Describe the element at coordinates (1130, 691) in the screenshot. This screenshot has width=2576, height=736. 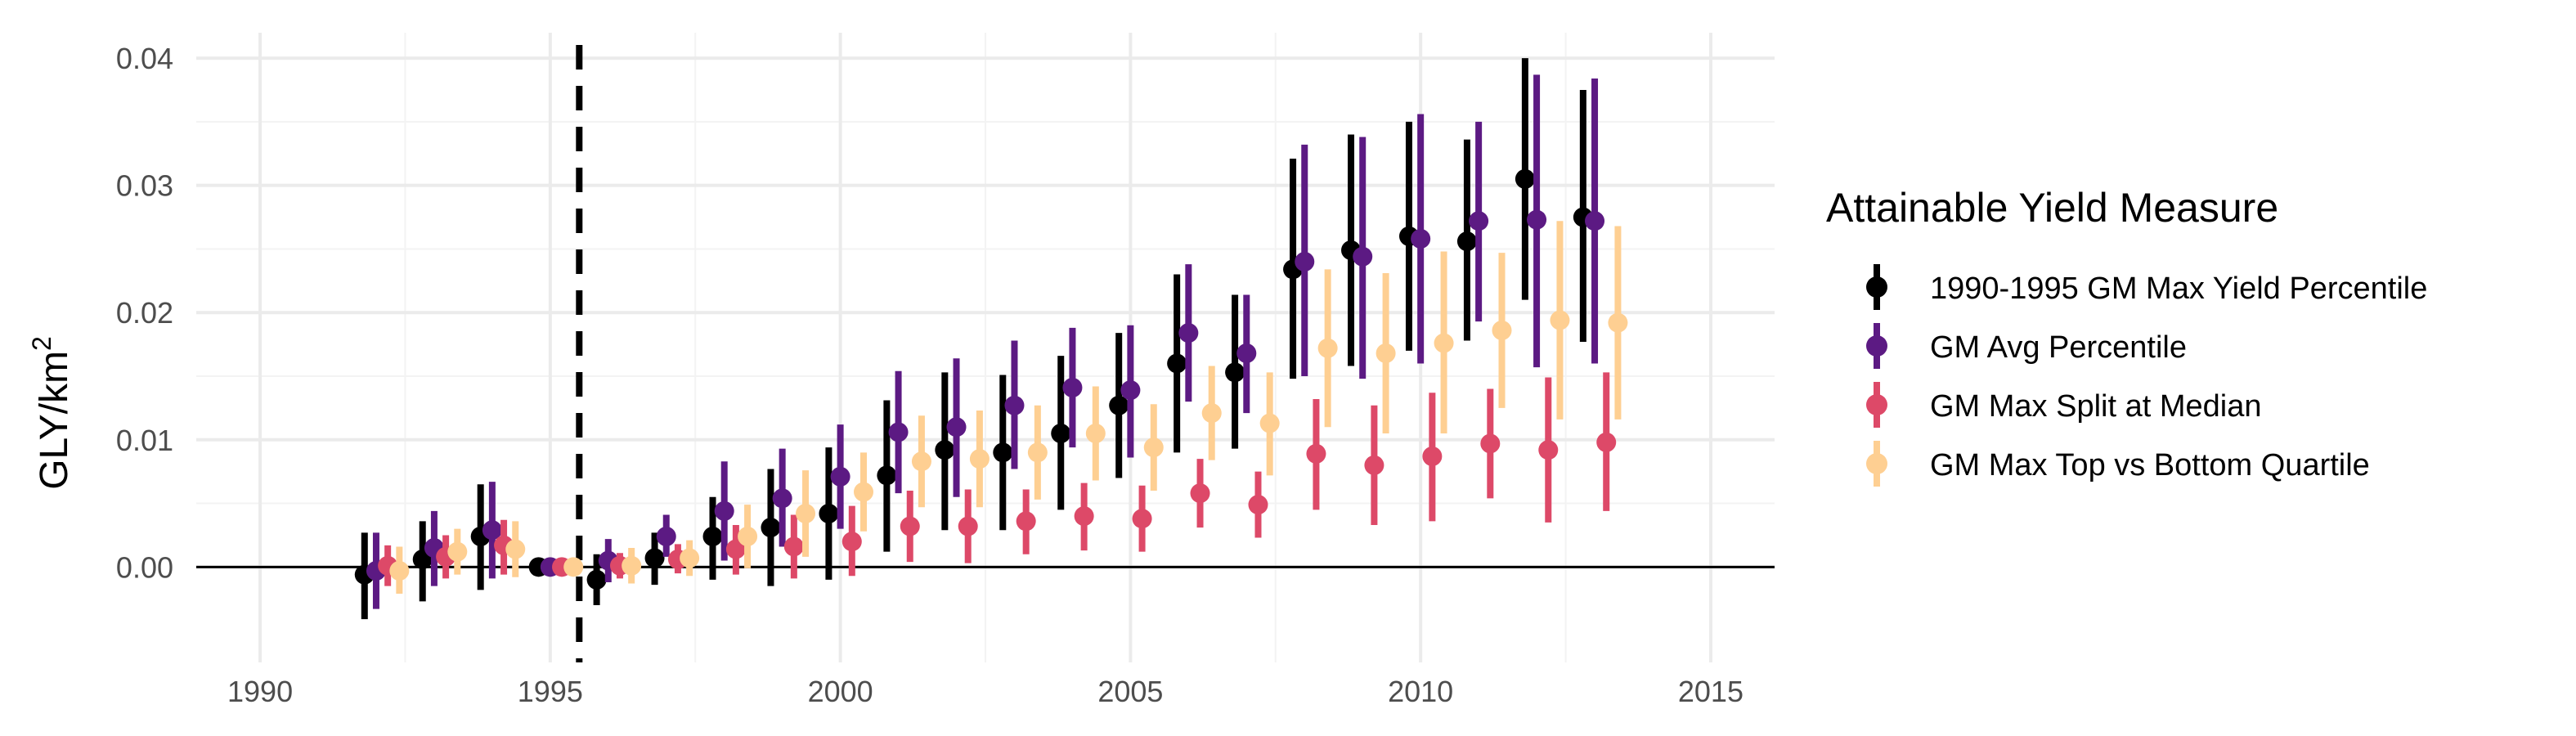
I see `x-tick-label: 2005` at that location.